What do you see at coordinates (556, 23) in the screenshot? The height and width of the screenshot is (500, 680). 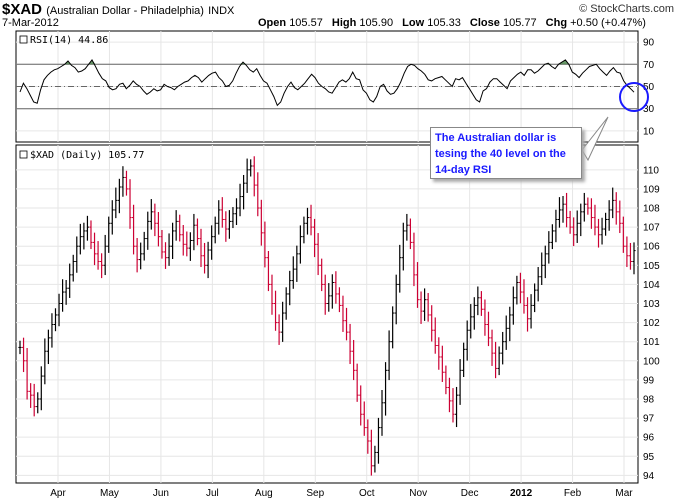 I see `chg-label: Chg` at bounding box center [556, 23].